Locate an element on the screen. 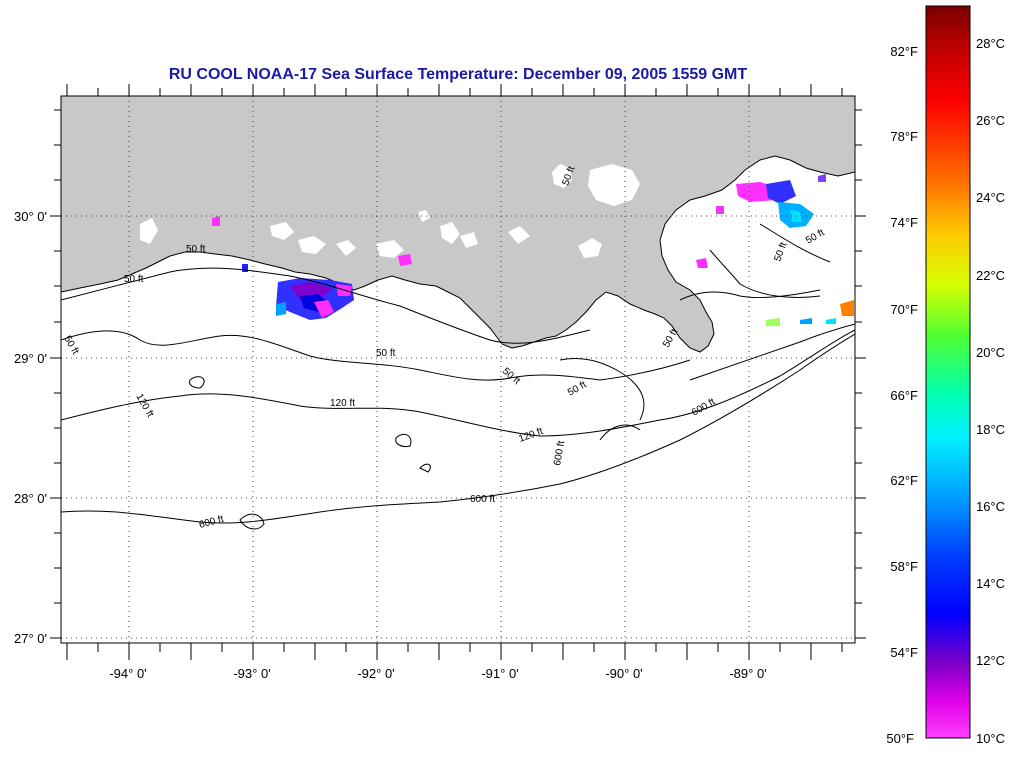 The height and width of the screenshot is (759, 1024). latitude-label: 27° 0' is located at coordinates (30, 638).